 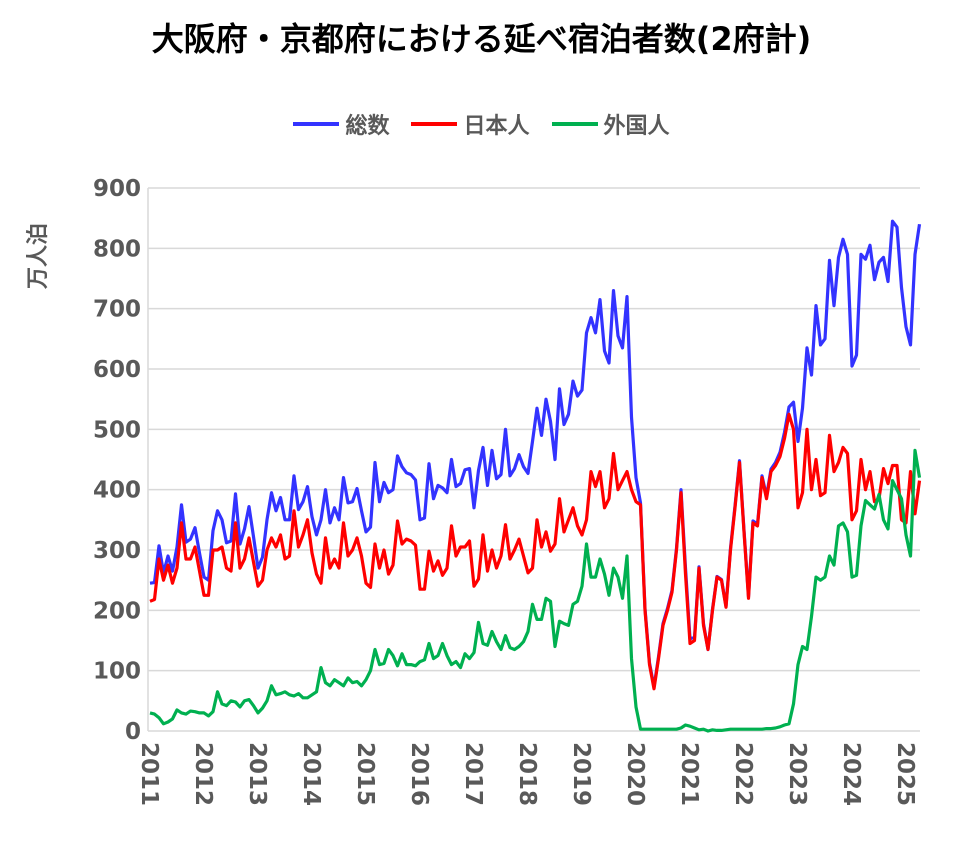 What do you see at coordinates (117, 491) in the screenshot?
I see `y-tick-label: 400` at bounding box center [117, 491].